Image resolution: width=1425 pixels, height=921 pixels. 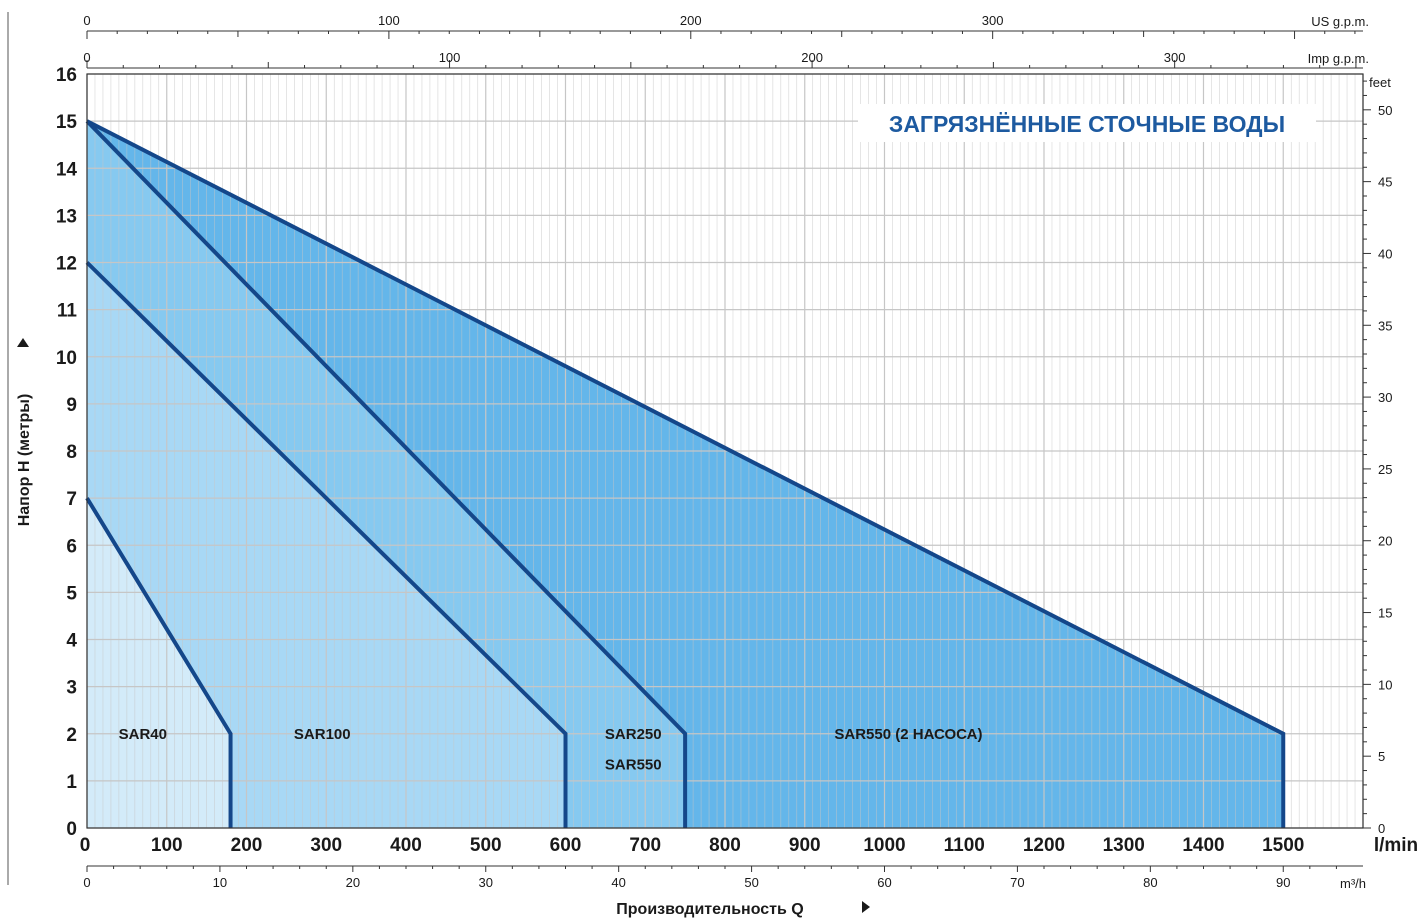 What do you see at coordinates (993, 20) in the screenshot?
I see `us-gpm-tick-label: 300` at bounding box center [993, 20].